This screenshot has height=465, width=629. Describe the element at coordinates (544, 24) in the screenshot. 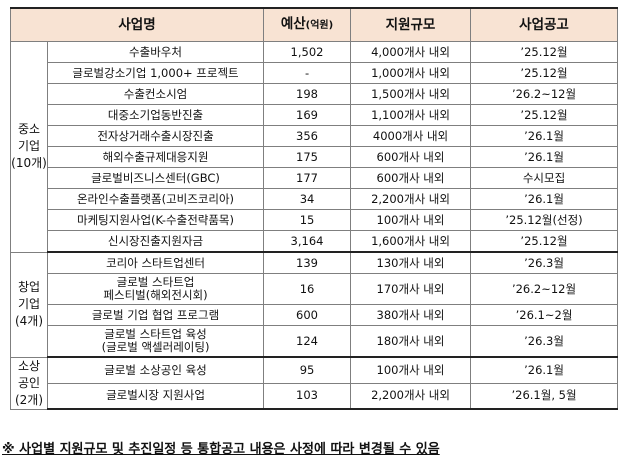

I see `header-announcement: 사업공고` at that location.